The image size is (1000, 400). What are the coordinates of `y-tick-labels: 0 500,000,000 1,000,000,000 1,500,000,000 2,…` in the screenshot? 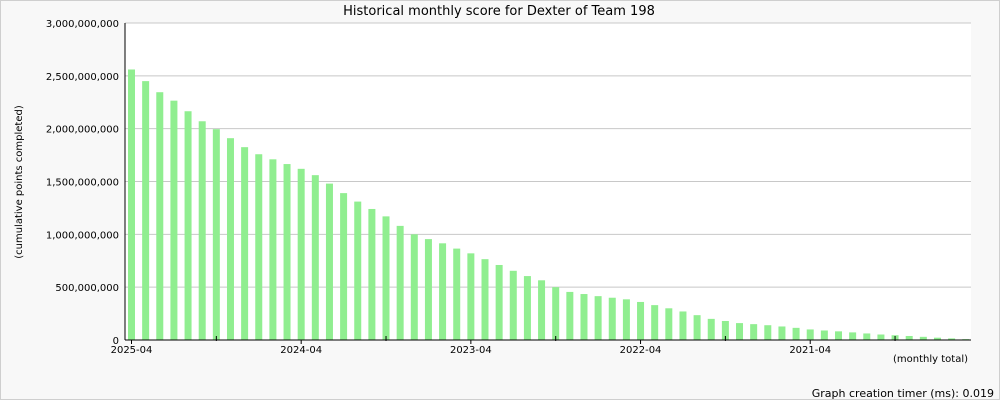 It's located at (82, 183).